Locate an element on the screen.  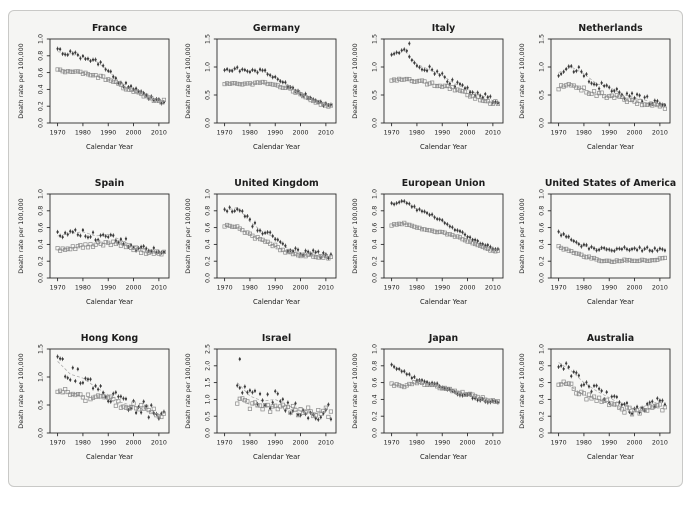
points-lower-series is located at coordinates (444, 391).